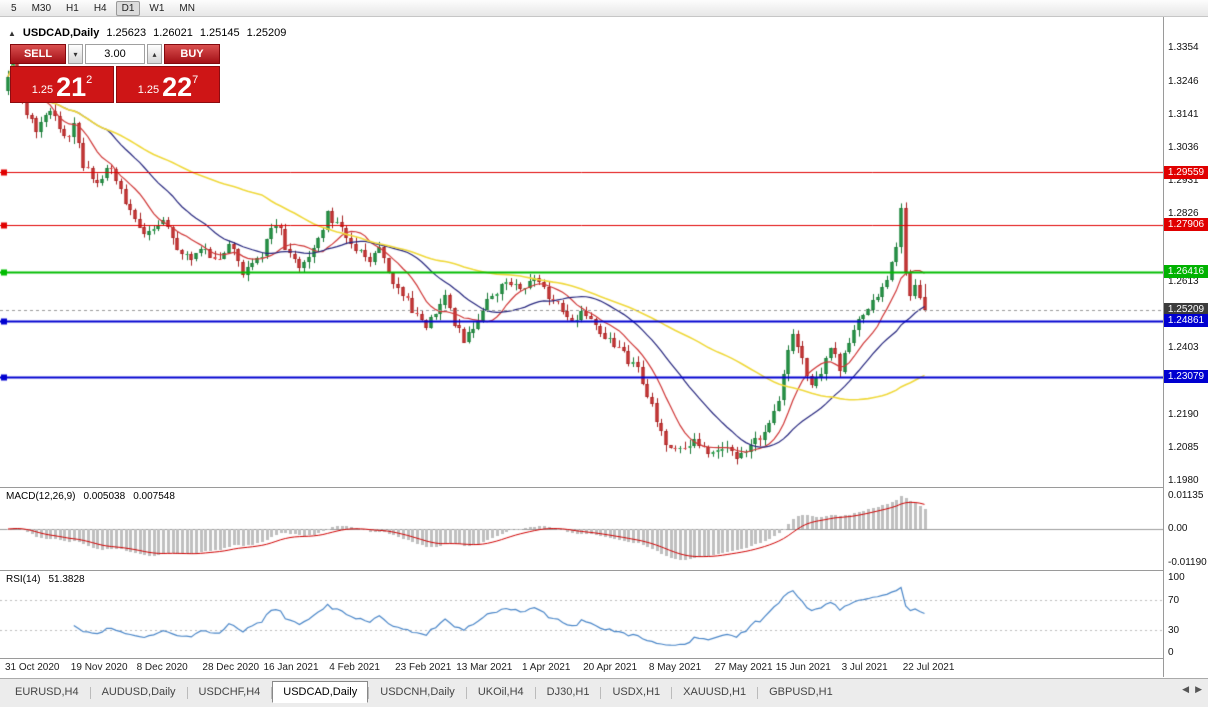 The height and width of the screenshot is (707, 1208). What do you see at coordinates (354, 667) in the screenshot?
I see `date-tick: 4 Feb 2021` at bounding box center [354, 667].